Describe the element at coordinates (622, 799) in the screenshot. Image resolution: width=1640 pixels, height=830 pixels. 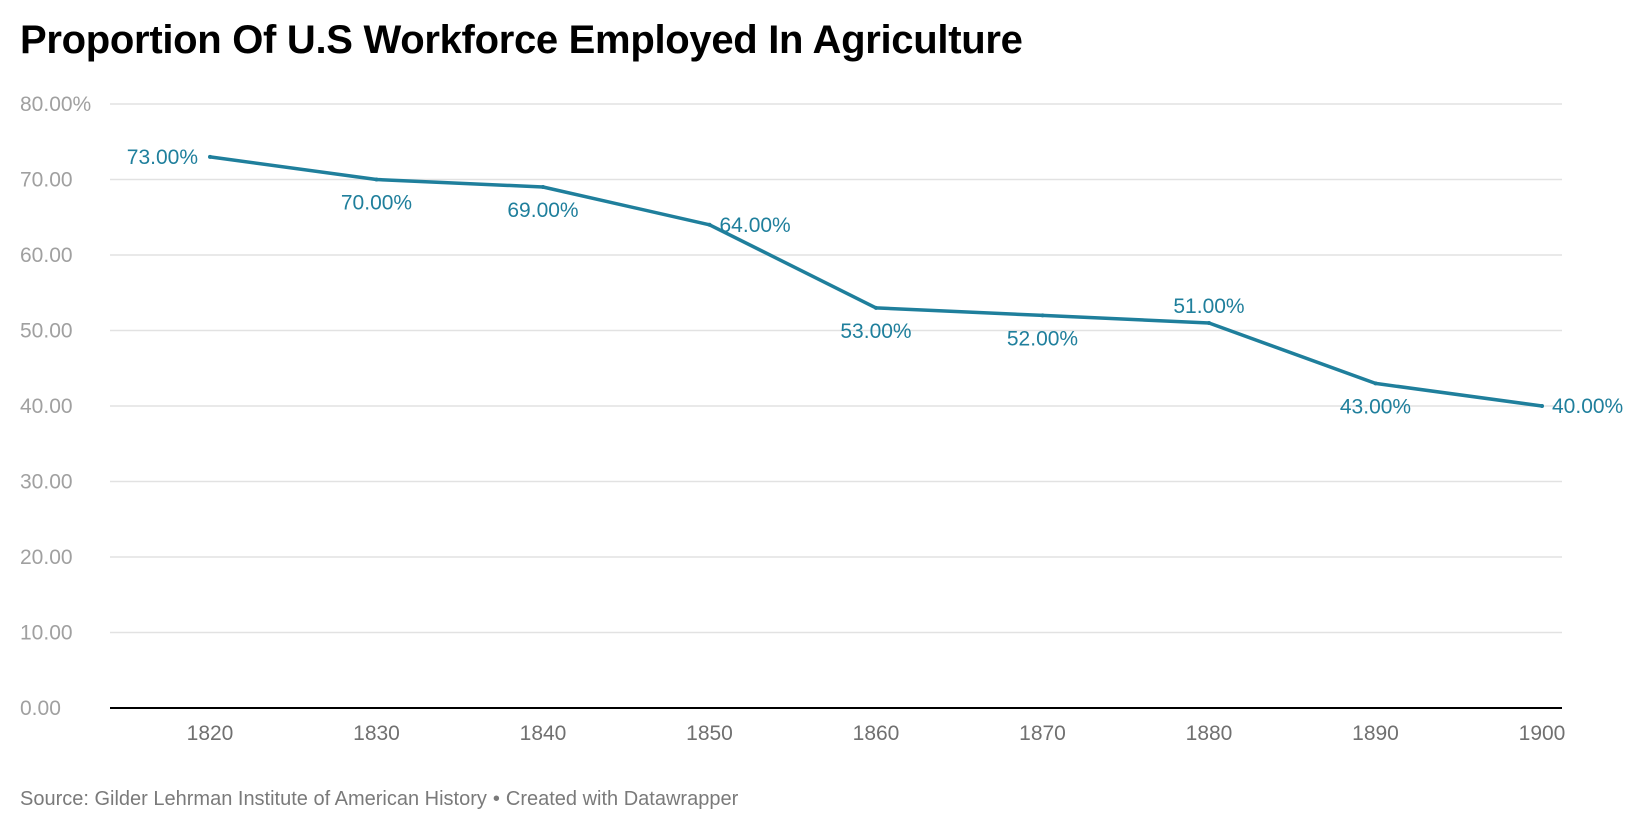
I see `credit-note: Created with Datawrapper` at that location.